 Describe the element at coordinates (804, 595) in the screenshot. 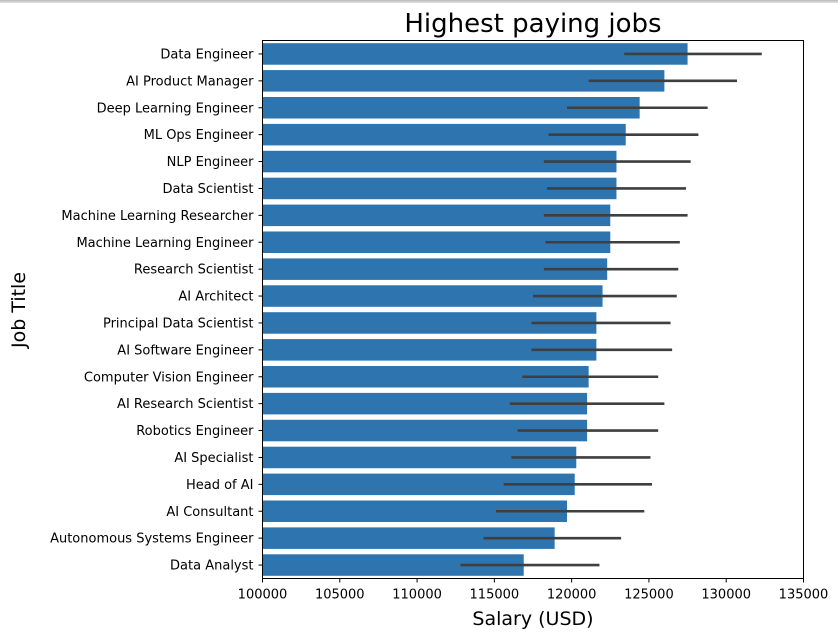

I see `x-tick-label: 135000` at that location.